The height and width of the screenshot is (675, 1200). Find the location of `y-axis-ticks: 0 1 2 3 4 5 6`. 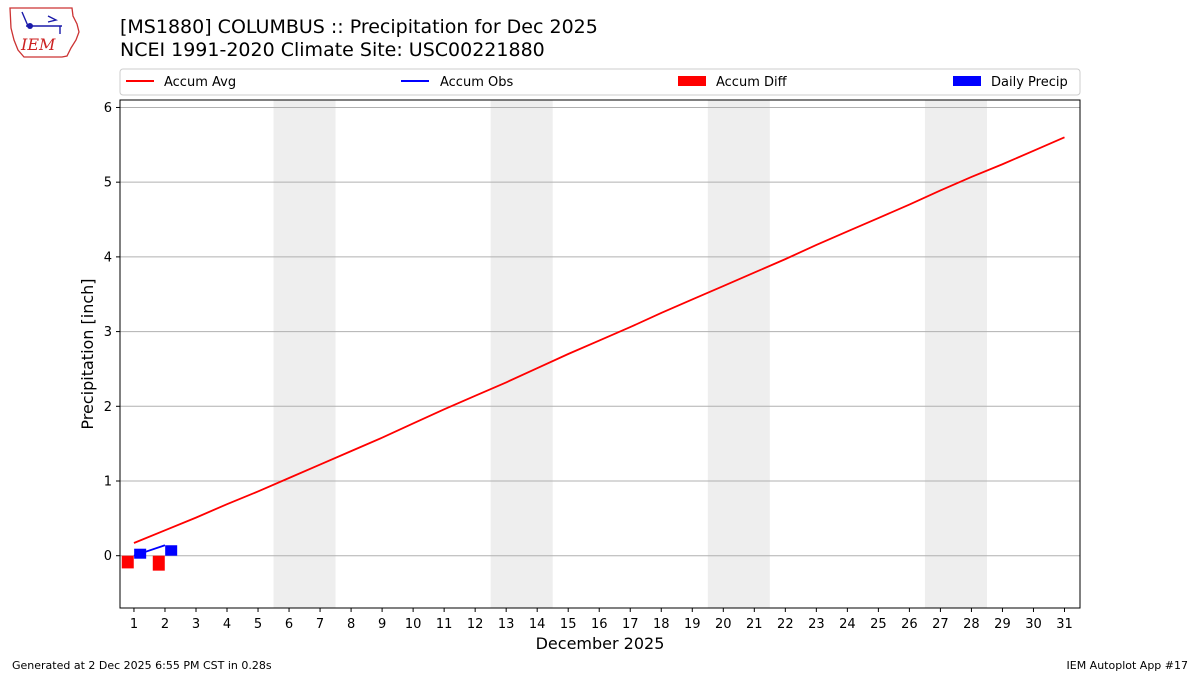

y-axis-ticks: 0 1 2 3 4 5 6 is located at coordinates (112, 332).